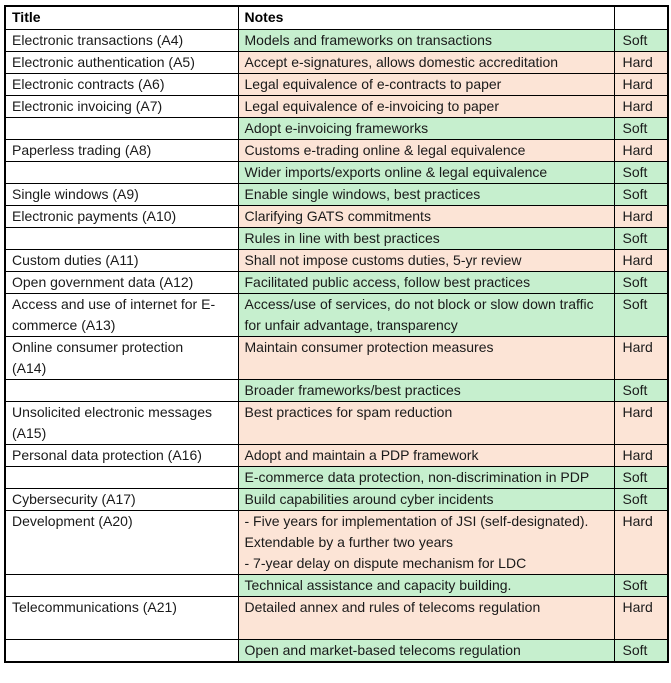  I want to click on table-row: Rules in line with best practices Soft, so click(336, 238).